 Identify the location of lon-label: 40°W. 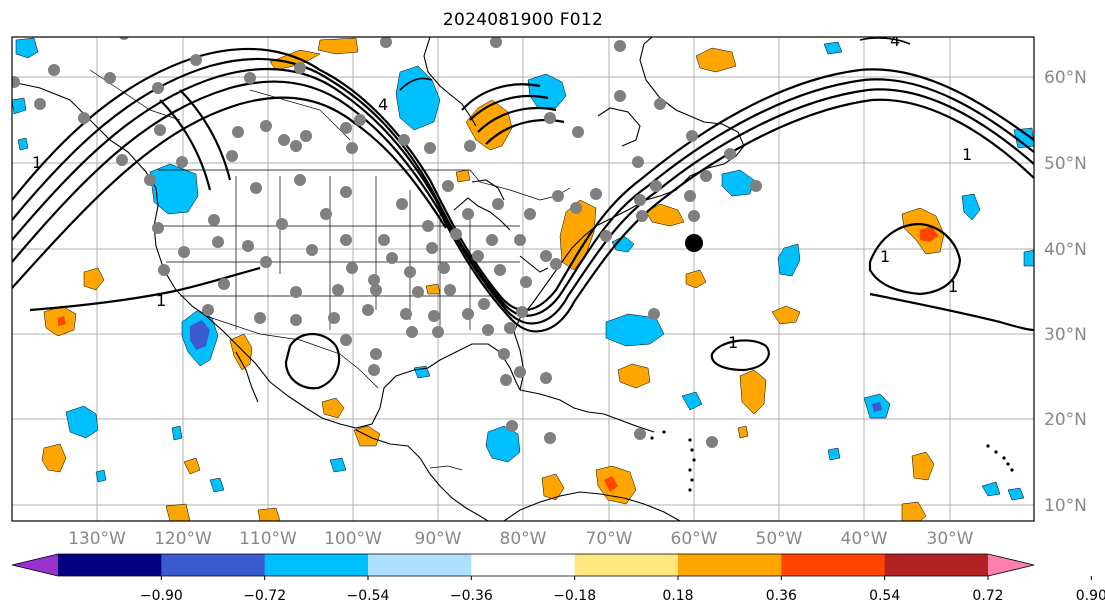
(864, 539).